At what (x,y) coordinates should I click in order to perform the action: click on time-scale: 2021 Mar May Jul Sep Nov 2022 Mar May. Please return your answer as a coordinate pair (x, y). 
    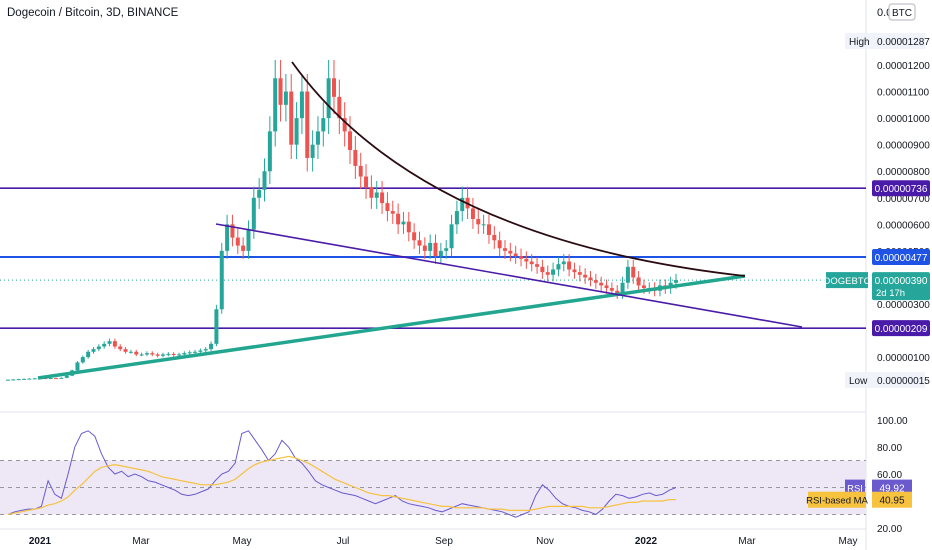
    Looking at the image, I should click on (443, 541).